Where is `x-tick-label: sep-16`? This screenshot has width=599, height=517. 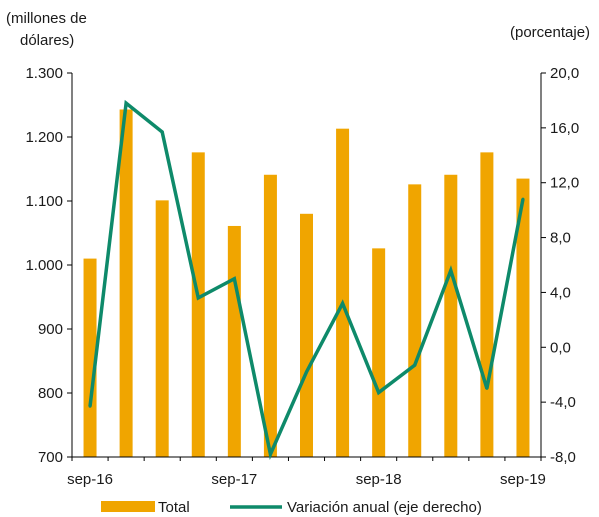 x-tick-label: sep-16 is located at coordinates (90, 479).